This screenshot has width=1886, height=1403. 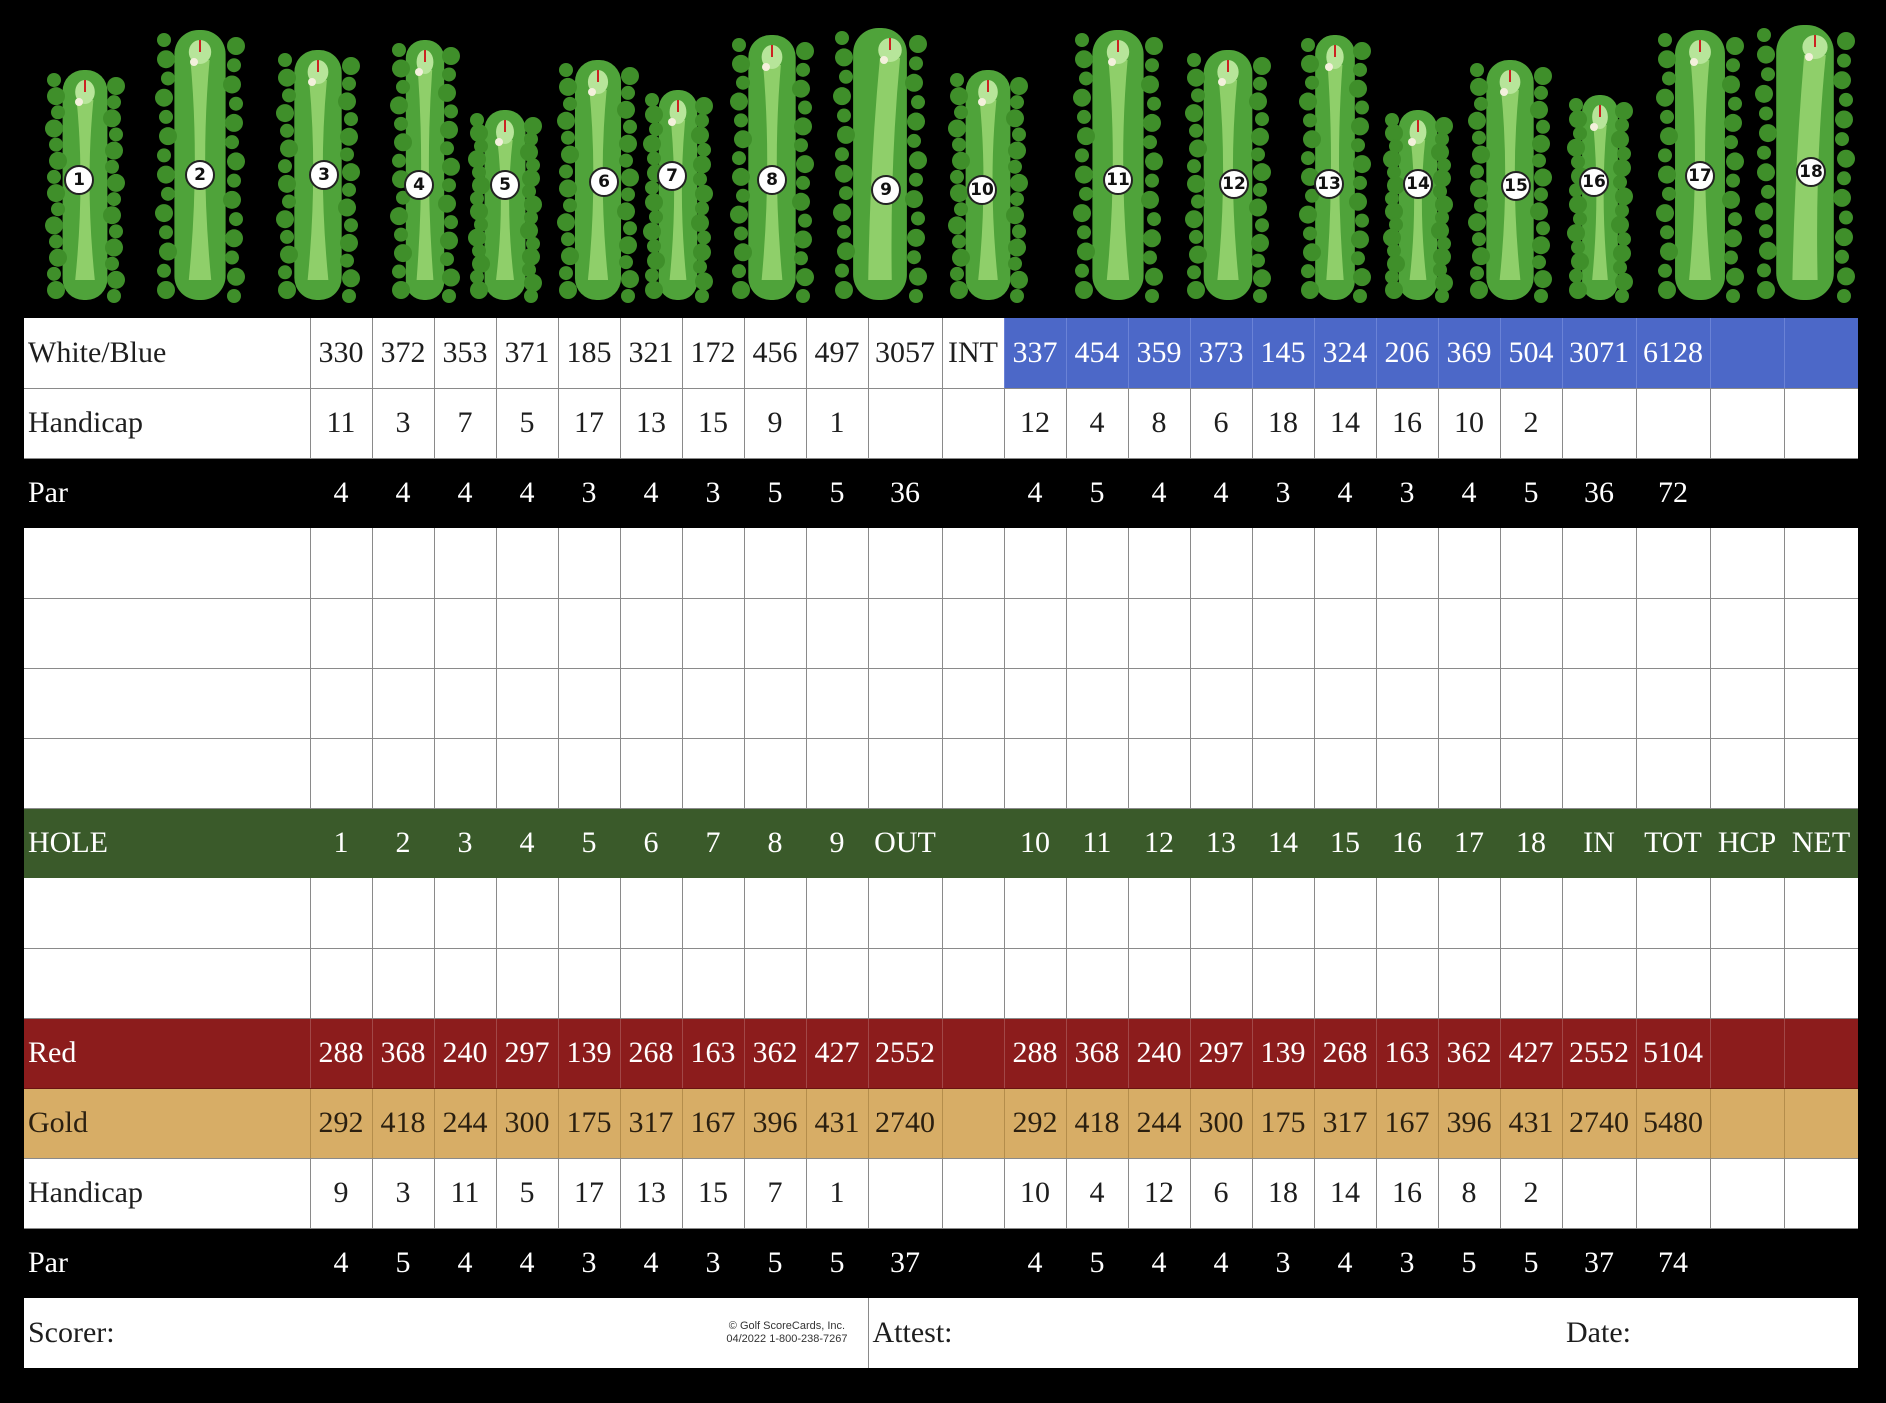 I want to click on hole-number-badge: 4, so click(x=419, y=185).